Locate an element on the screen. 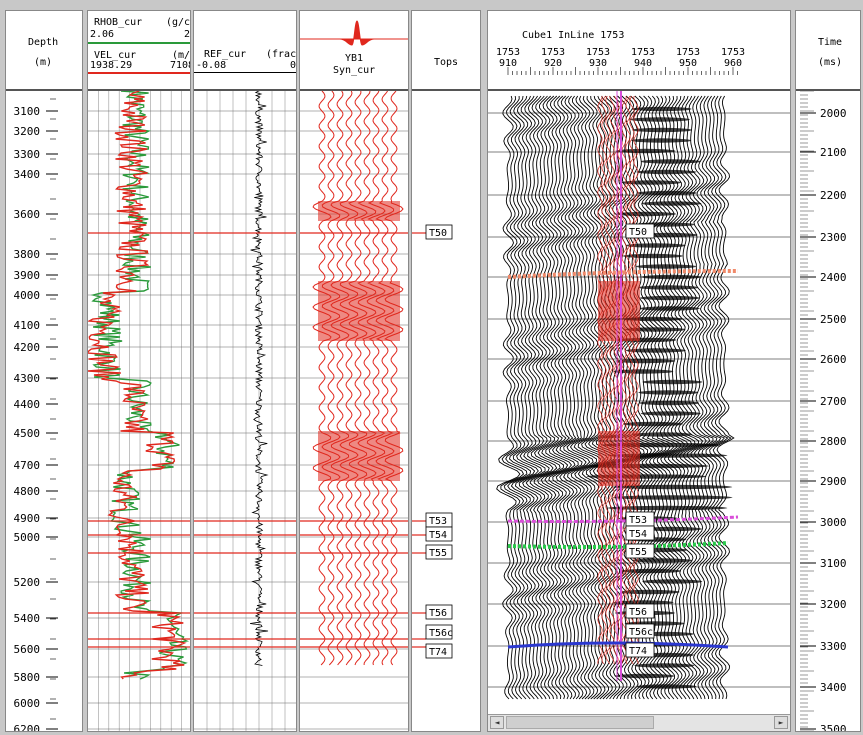 The height and width of the screenshot is (735, 863). top-label: T50 is located at coordinates (438, 233).